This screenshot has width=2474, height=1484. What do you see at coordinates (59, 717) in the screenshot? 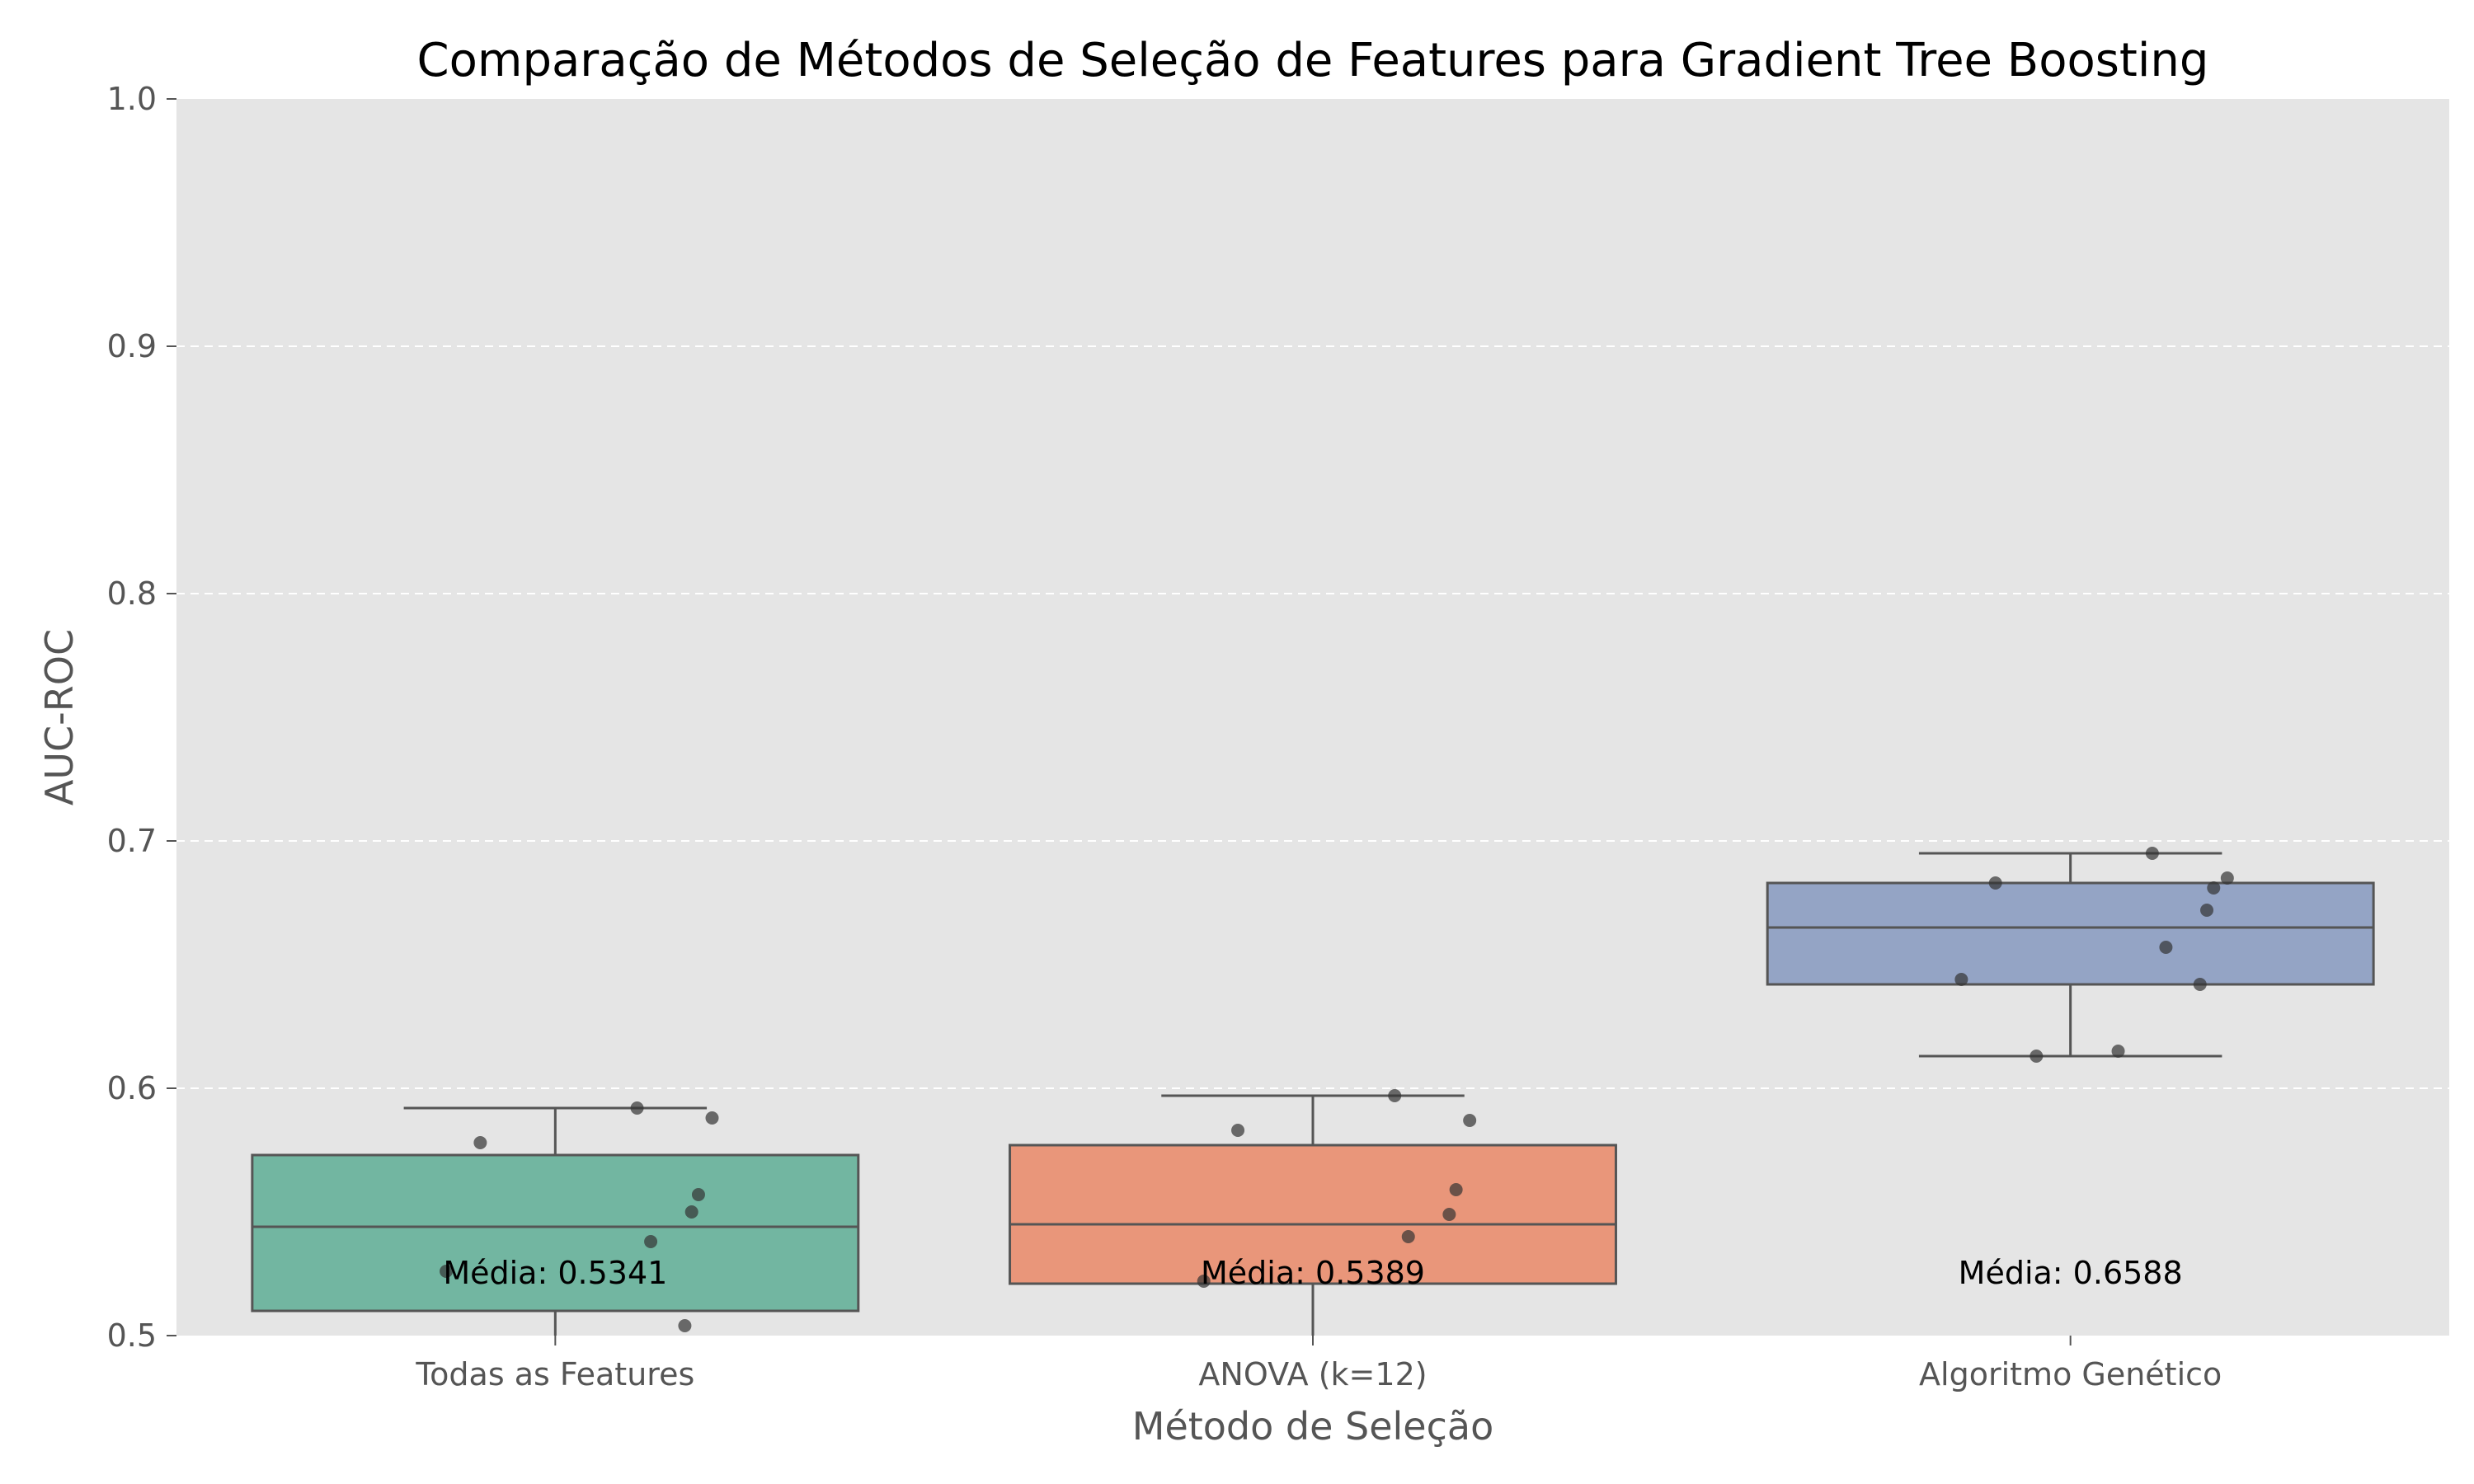
I see `y-axis-label: AUC-ROC` at bounding box center [59, 717].